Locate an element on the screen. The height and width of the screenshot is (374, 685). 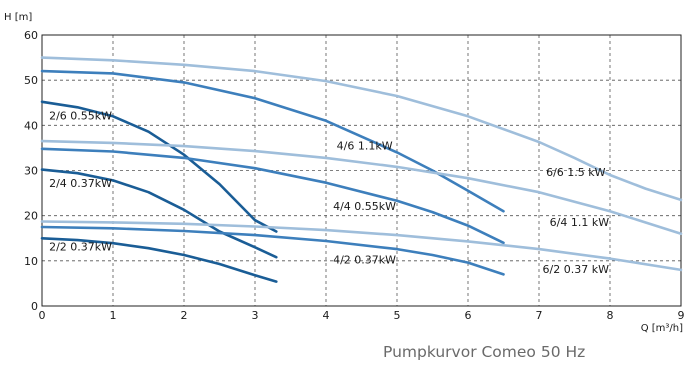
curve-label: 4/6 1.1kW is located at coordinates (365, 146).